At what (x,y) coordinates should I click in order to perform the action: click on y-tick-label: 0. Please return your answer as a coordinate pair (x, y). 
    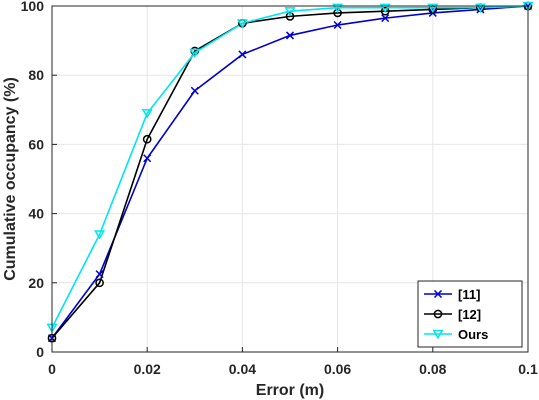
    Looking at the image, I should click on (40, 352).